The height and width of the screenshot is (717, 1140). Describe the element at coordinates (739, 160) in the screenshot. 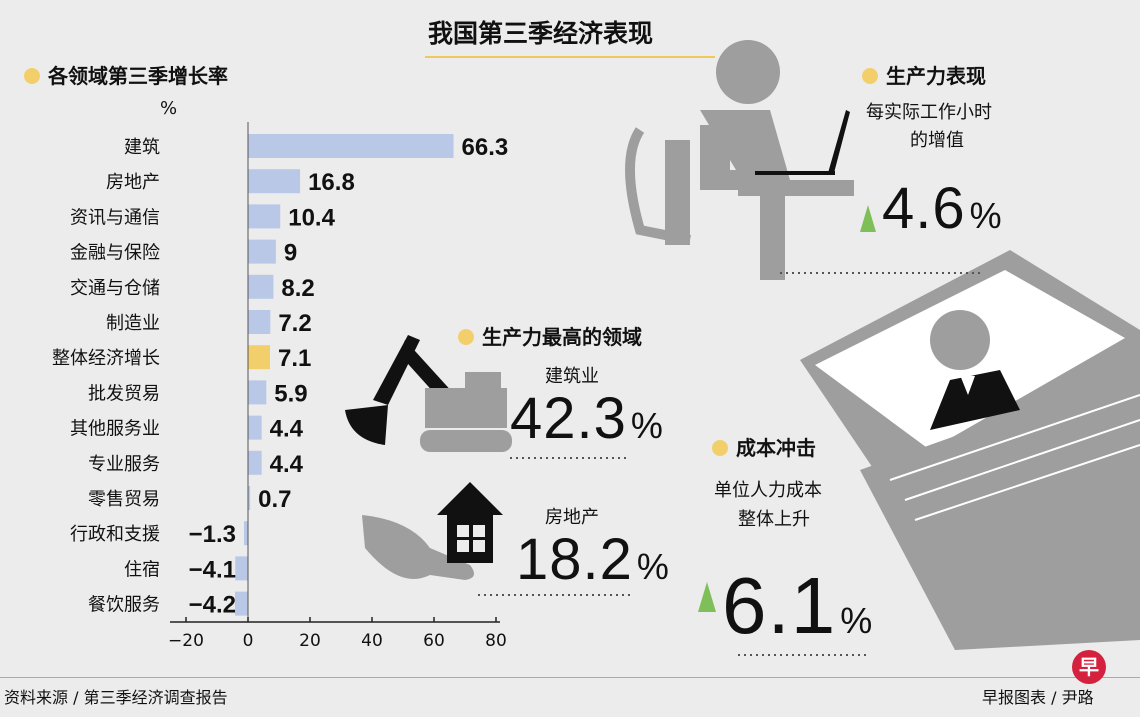

I see `worker-at-laptop-icon` at that location.